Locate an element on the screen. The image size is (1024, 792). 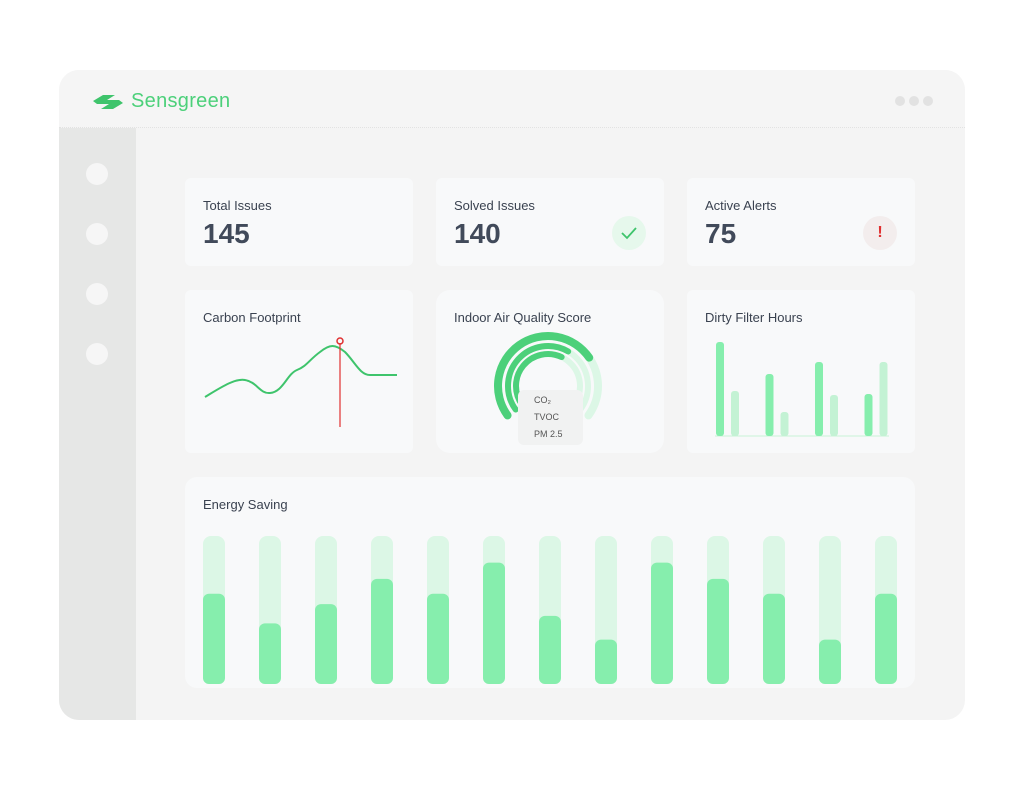
logo-icon is located at coordinates (108, 101).